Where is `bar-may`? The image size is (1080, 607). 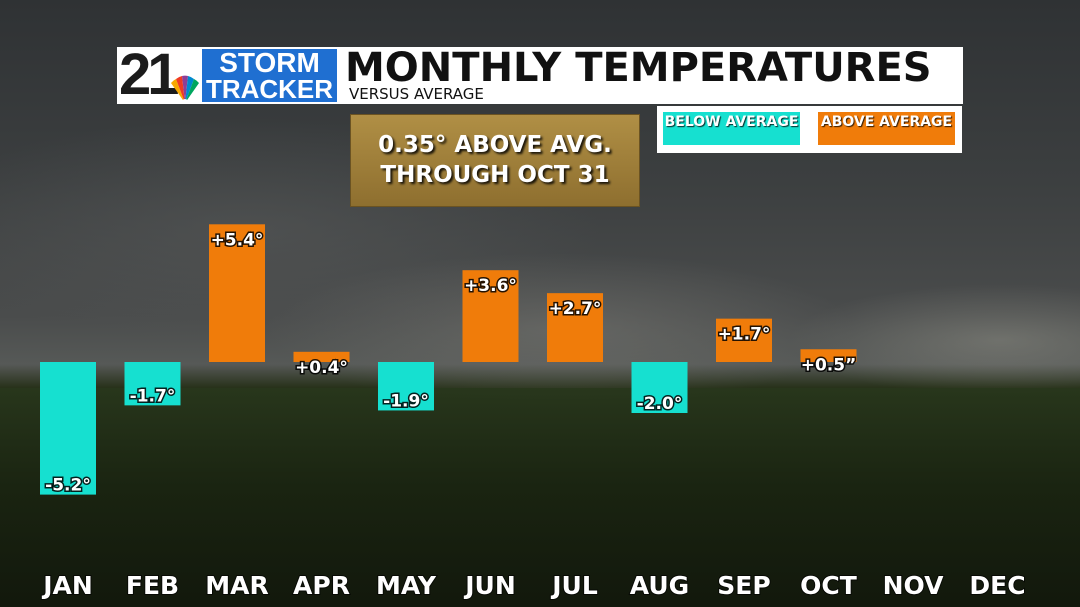
bar-may is located at coordinates (406, 386).